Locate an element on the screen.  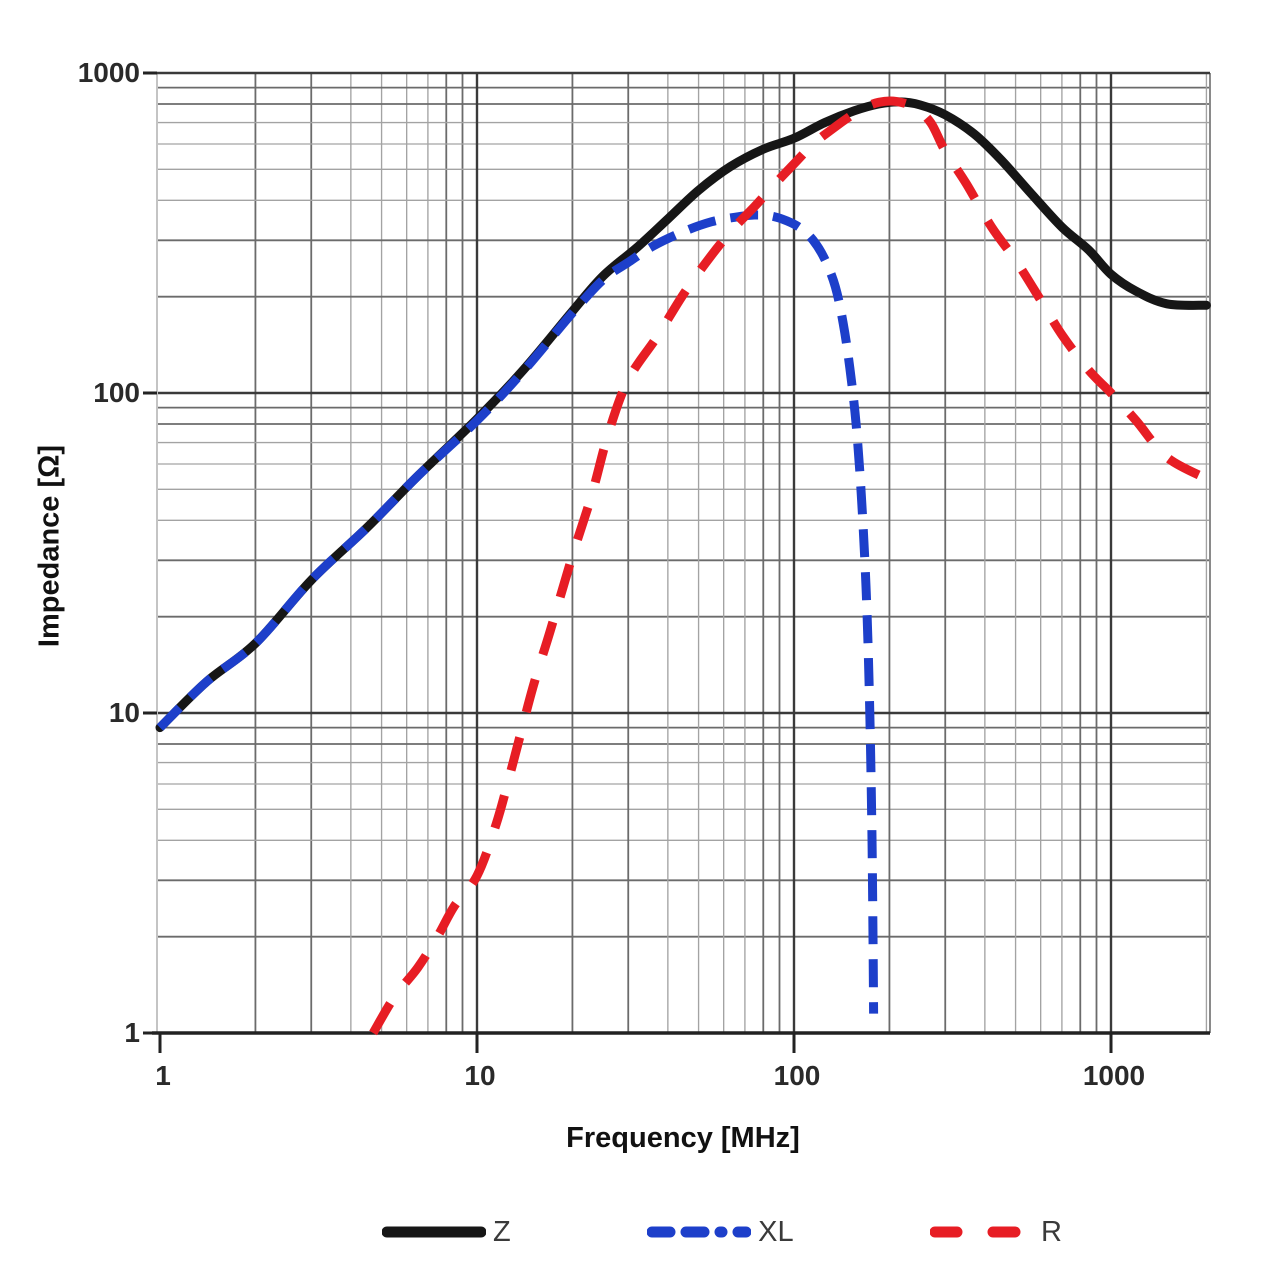
legend-item-z: Z is located at coordinates (446, 1231).